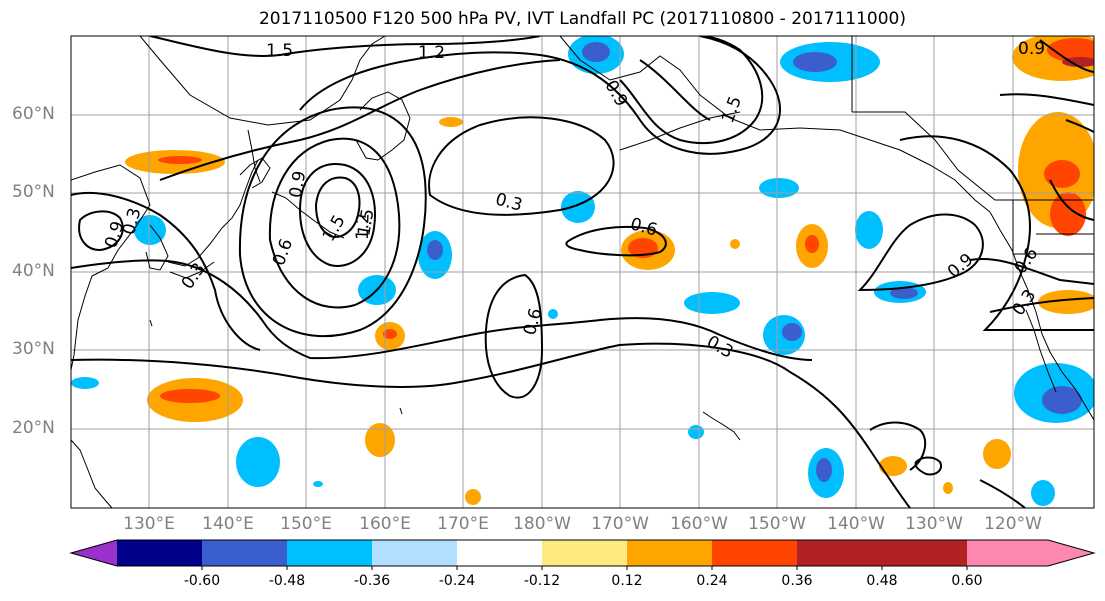 The height and width of the screenshot is (601, 1105). I want to click on colorbar-tick-label: 0.36, so click(797, 581).